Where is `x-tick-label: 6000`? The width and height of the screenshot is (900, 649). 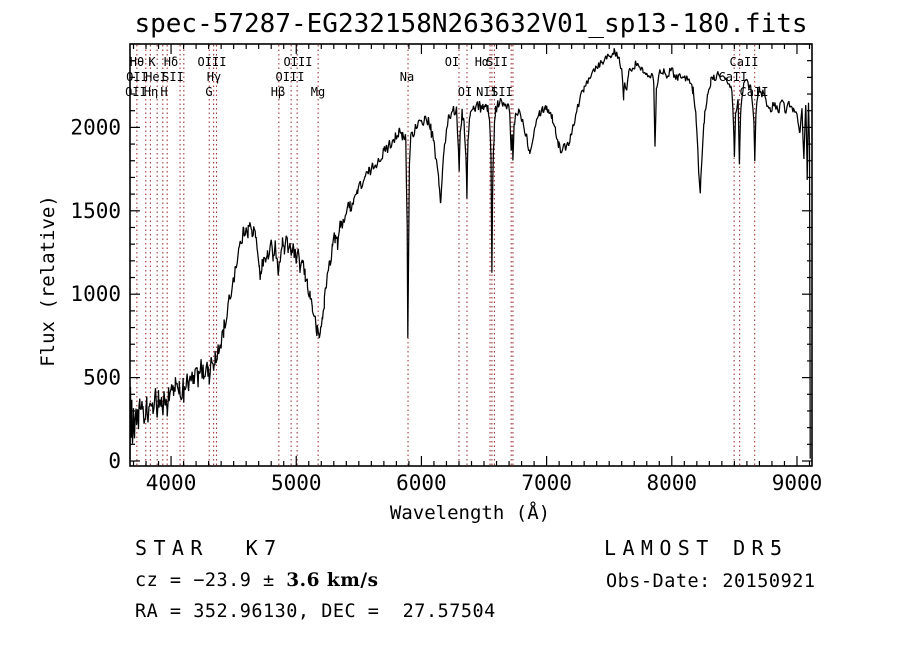 x-tick-label: 6000 is located at coordinates (421, 483).